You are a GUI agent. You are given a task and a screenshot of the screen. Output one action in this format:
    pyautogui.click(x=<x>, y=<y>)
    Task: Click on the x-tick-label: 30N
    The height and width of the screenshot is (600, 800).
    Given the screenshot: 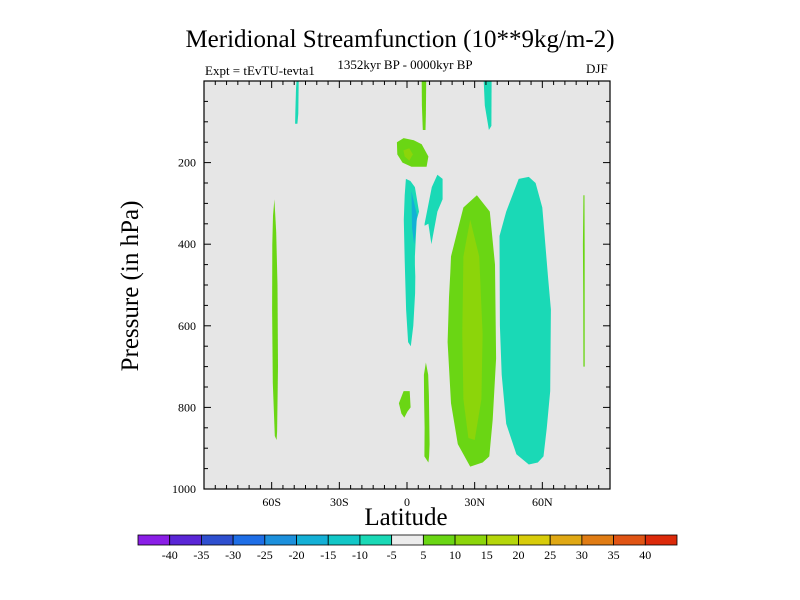 What is the action you would take?
    pyautogui.click(x=474, y=502)
    